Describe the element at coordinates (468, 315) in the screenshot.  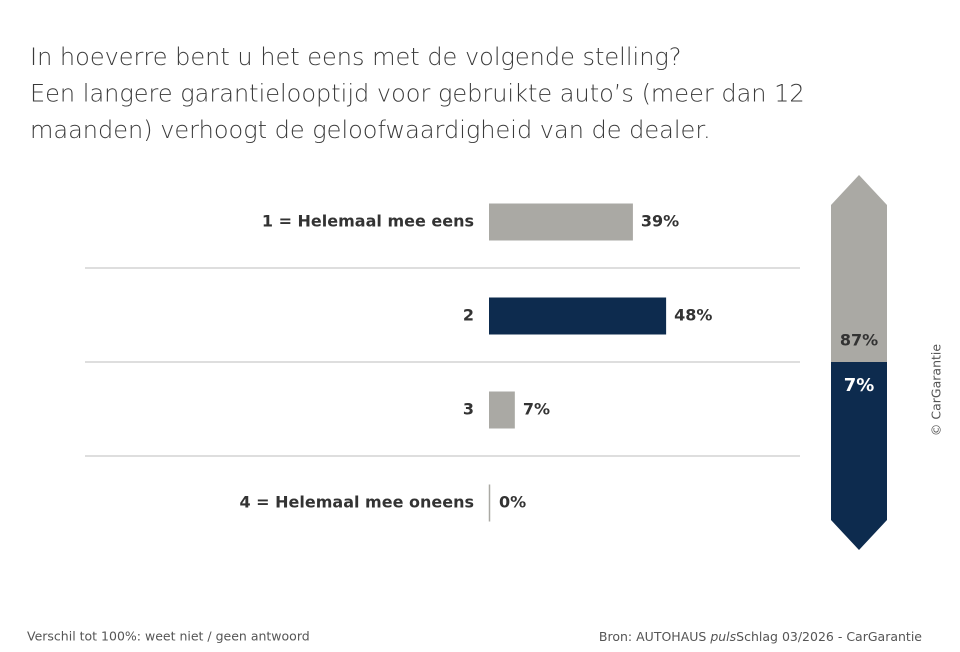
I see `category-label: 2` at that location.